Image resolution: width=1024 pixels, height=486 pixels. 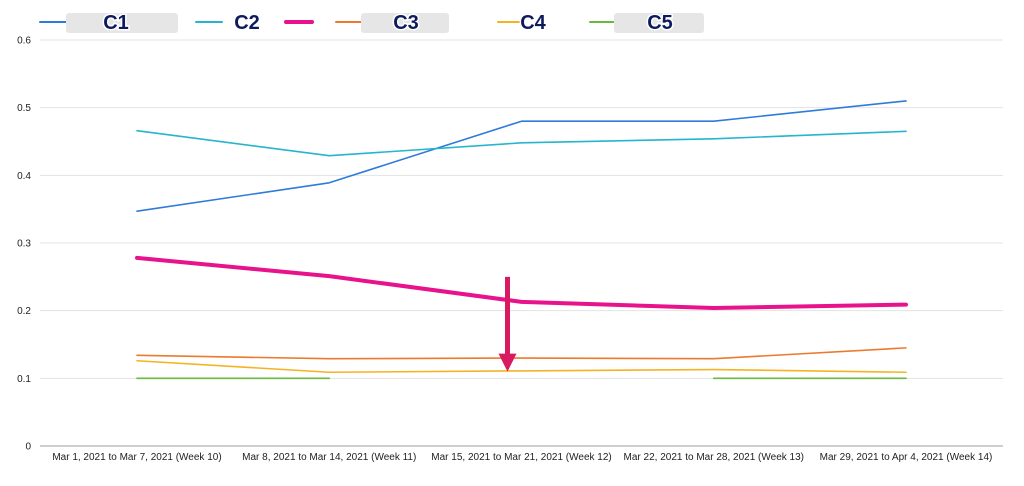 I want to click on y-axis-ticks: 0 0.1 0.2 0.3 0.4 0.5 0.6, so click(x=24, y=244).